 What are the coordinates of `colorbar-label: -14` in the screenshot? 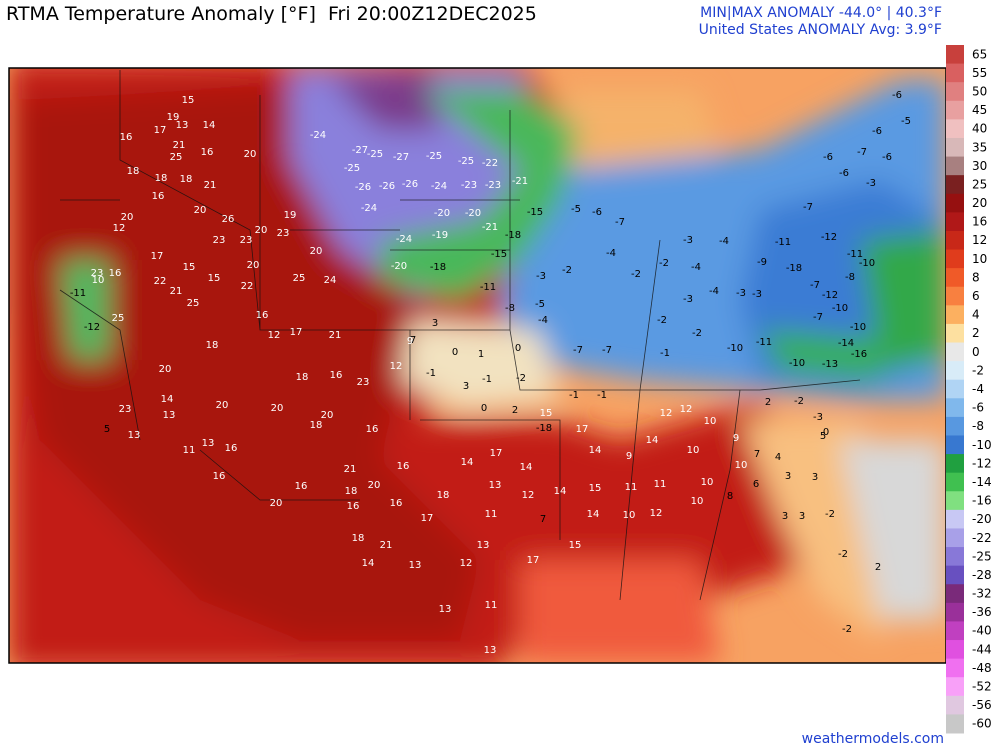 It's located at (982, 482).